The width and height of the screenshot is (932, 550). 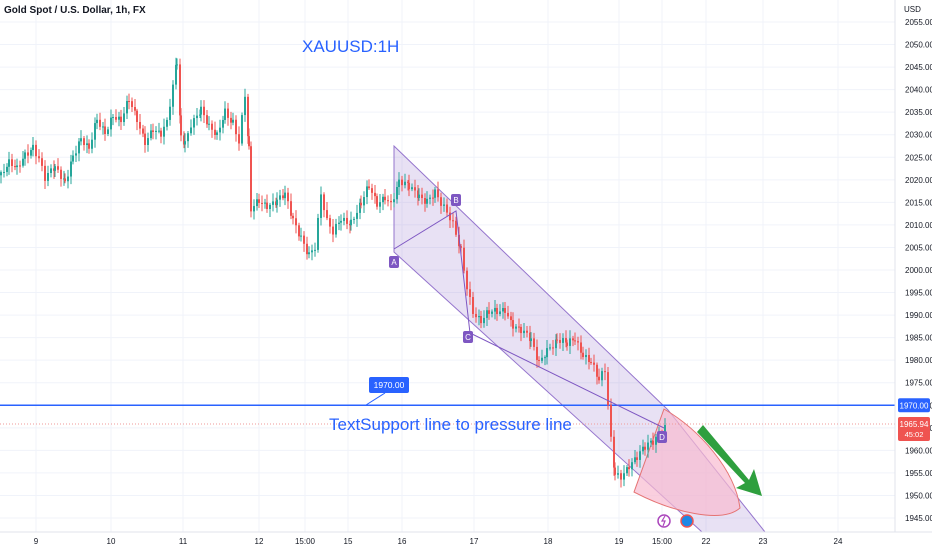 What do you see at coordinates (402, 541) in the screenshot?
I see `time-tick-label: 16` at bounding box center [402, 541].